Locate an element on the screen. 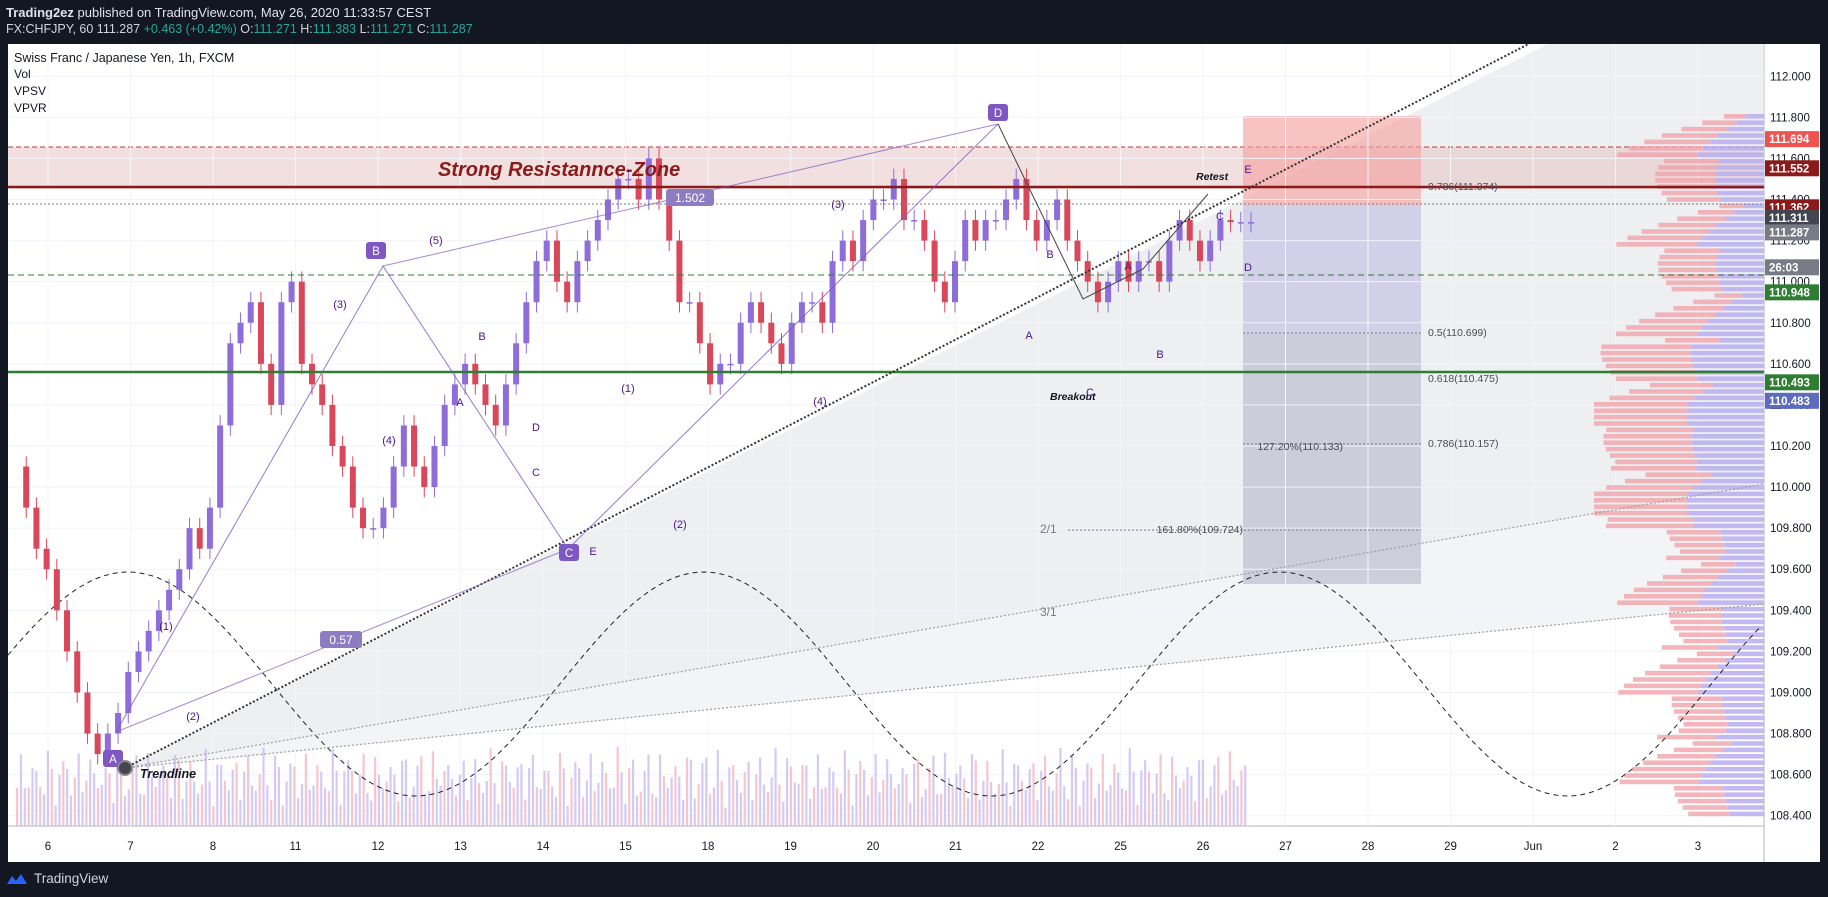 The width and height of the screenshot is (1828, 897). price-axis is located at coordinates (1792, 453).